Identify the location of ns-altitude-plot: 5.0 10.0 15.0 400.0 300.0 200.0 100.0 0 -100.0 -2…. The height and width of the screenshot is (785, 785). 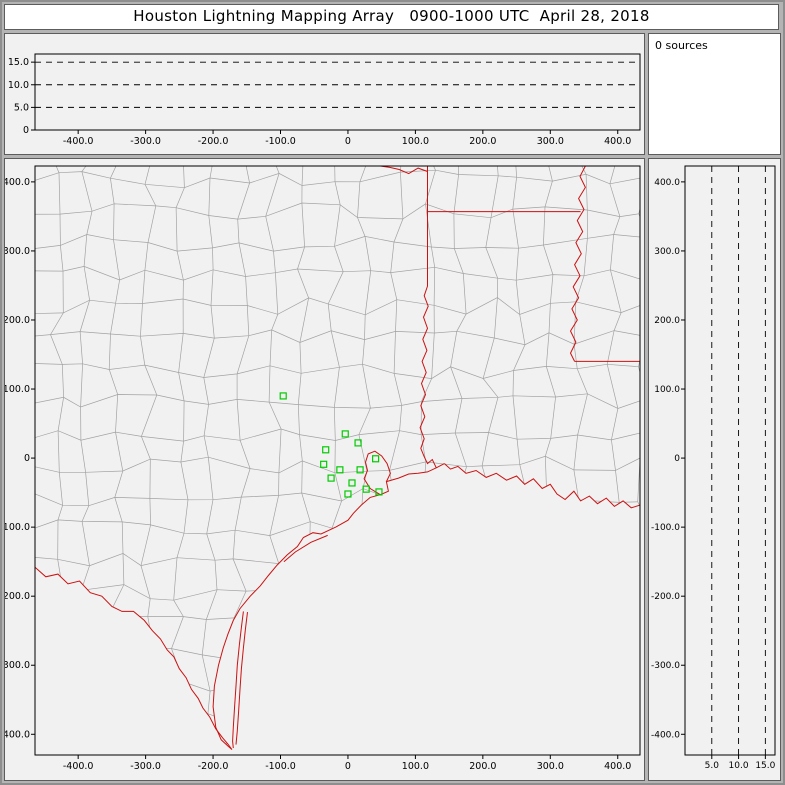
(714, 469).